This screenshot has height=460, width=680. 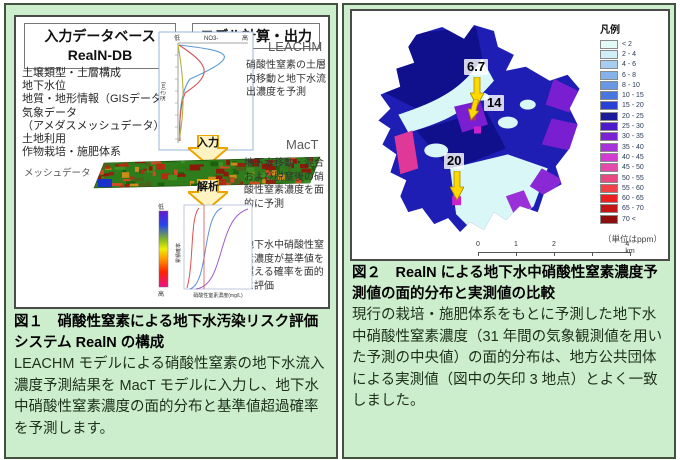 What do you see at coordinates (57, 173) in the screenshot?
I see `mesh-data-label: メッシュデータ` at bounding box center [57, 173].